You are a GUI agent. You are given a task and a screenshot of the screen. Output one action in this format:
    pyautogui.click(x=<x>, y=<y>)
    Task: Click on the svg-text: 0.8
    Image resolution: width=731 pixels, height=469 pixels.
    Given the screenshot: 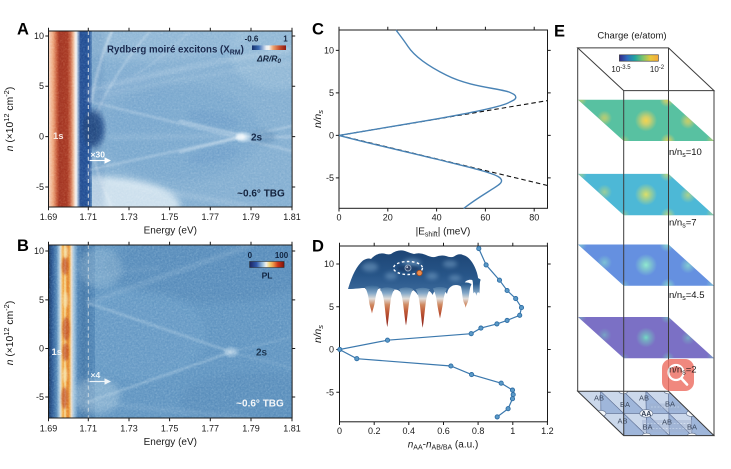 What is the action you would take?
    pyautogui.click(x=478, y=431)
    